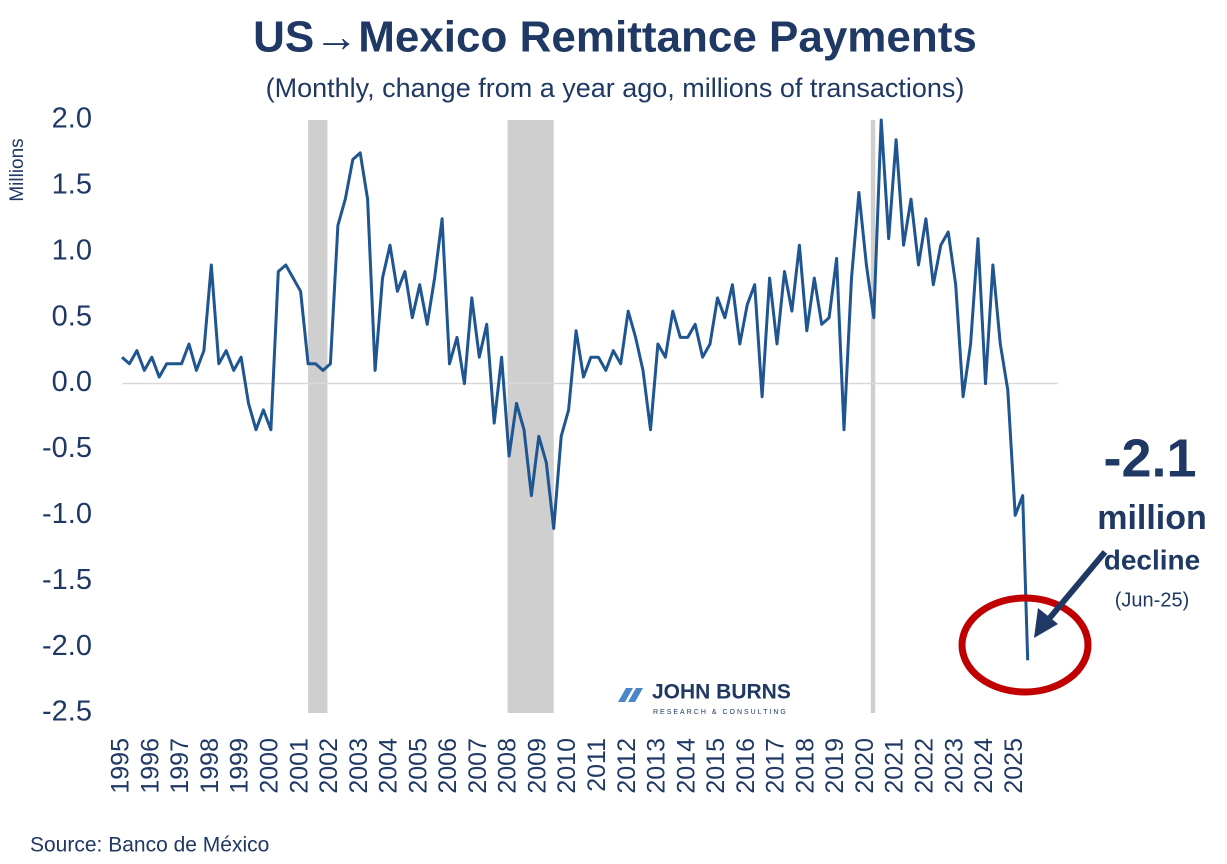 The width and height of the screenshot is (1227, 864). What do you see at coordinates (72, 316) in the screenshot?
I see `y-tick-label: 0.5` at bounding box center [72, 316].